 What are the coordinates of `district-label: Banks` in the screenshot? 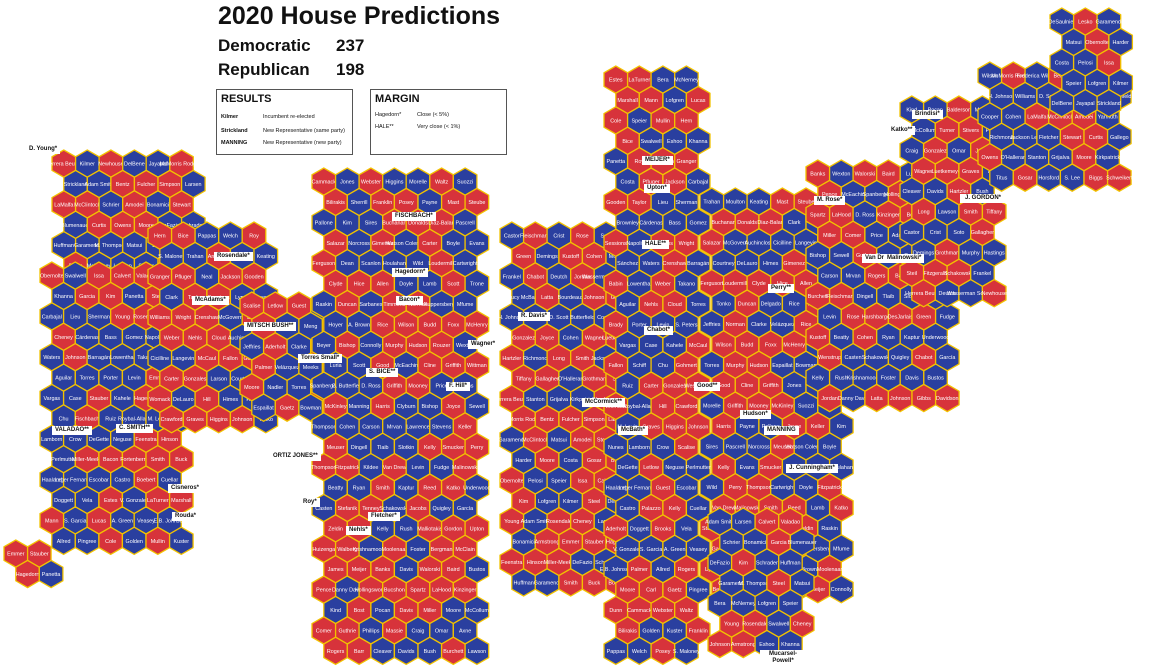 It's located at (382, 570).